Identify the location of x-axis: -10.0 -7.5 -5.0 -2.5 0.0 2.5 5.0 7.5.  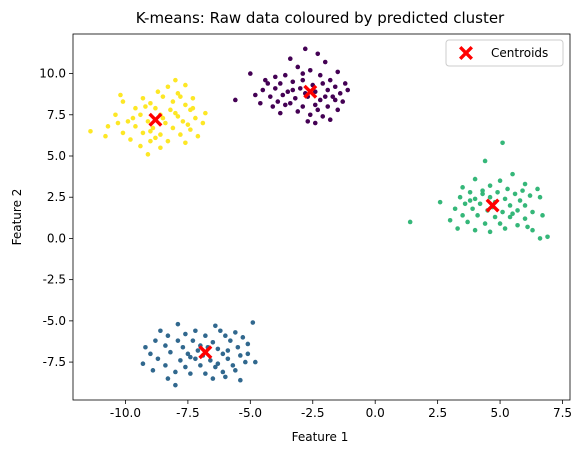
(341, 410).